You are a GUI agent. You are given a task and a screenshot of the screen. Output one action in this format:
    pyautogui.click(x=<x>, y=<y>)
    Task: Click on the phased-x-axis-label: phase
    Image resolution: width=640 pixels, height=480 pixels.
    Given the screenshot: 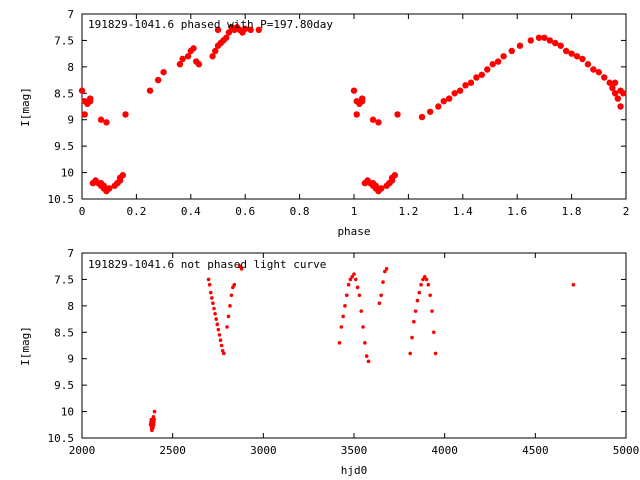 What is the action you would take?
    pyautogui.click(x=353, y=231)
    